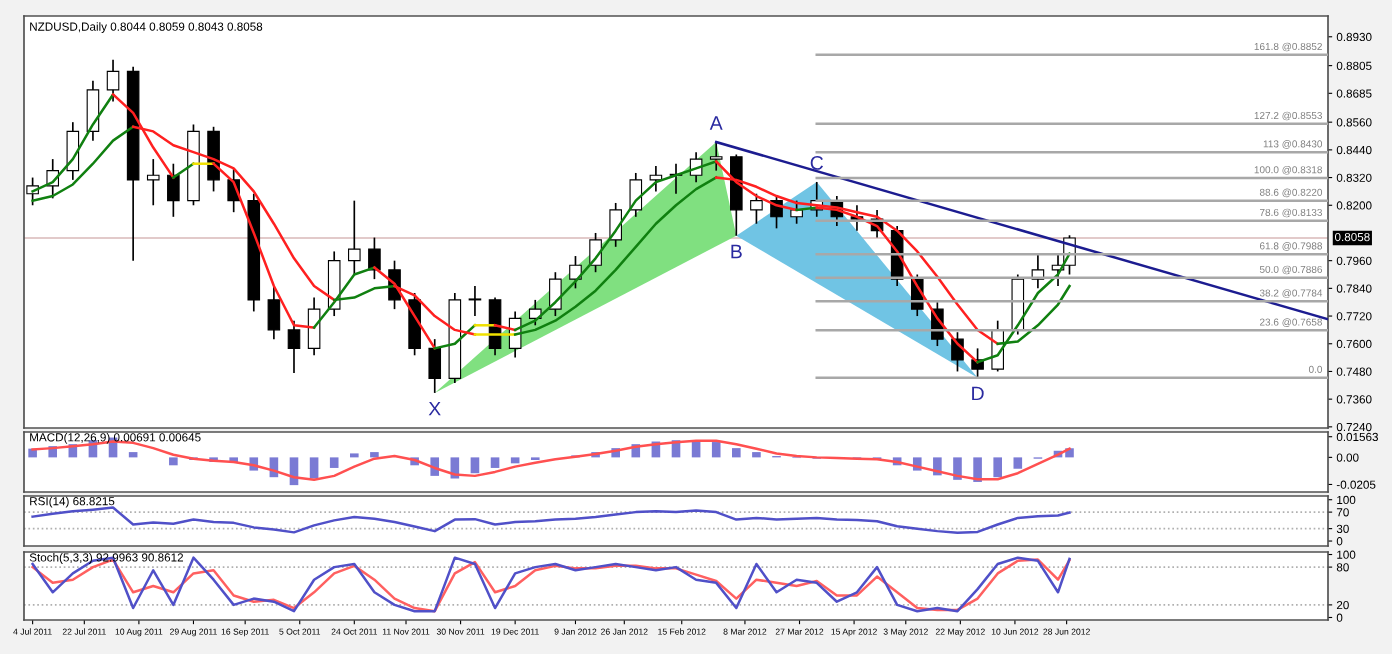  Describe the element at coordinates (817, 163) in the screenshot. I see `annotation: C` at that location.